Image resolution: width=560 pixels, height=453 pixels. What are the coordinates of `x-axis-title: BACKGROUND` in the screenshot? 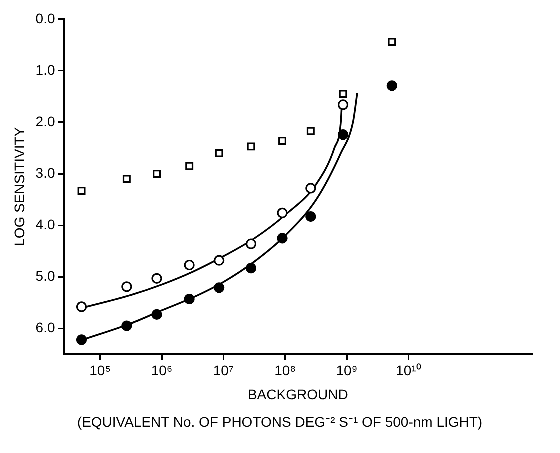 It's located at (298, 394).